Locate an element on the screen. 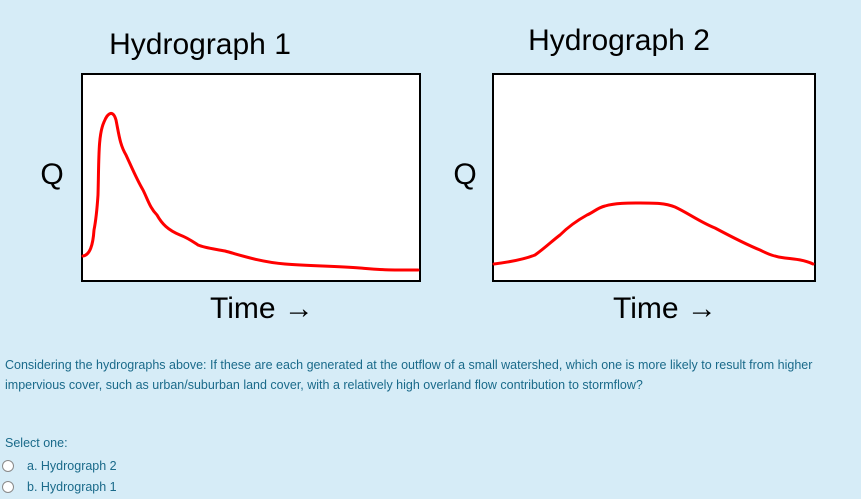  option-b-radio is located at coordinates (8, 487).